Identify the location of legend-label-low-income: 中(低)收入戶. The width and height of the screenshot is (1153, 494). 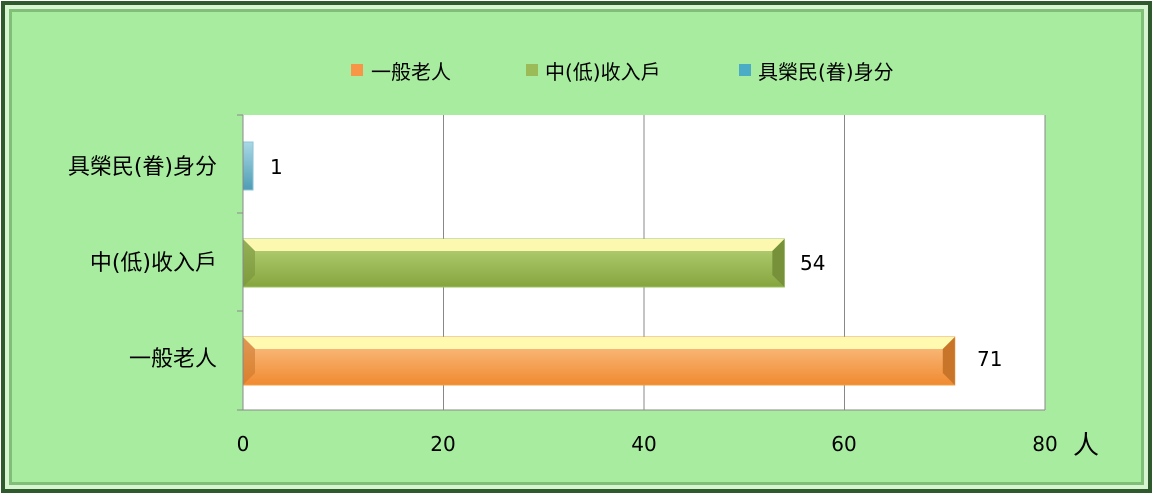
(603, 72).